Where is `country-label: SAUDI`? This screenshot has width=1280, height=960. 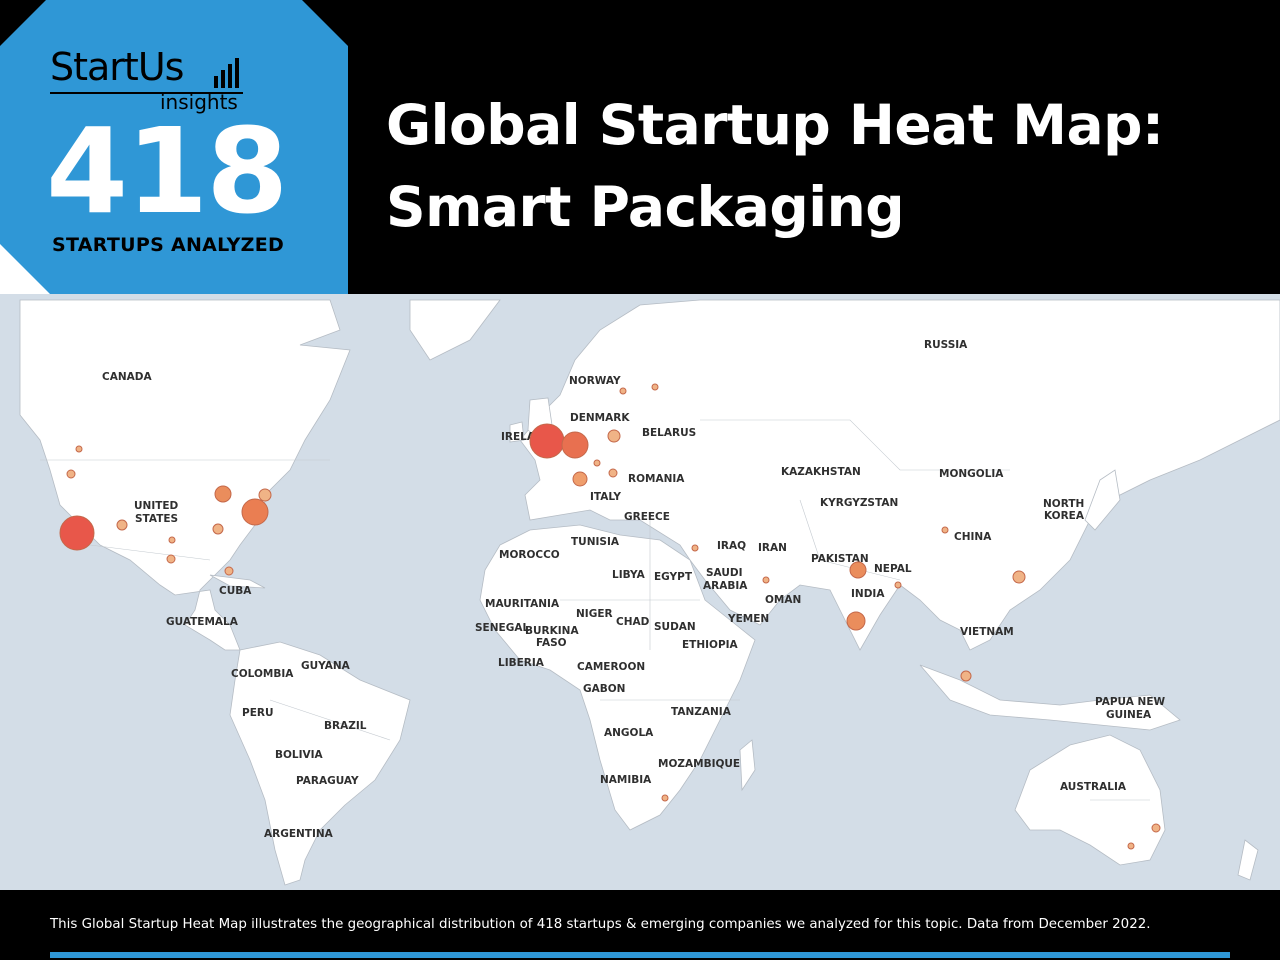
country-label: SAUDI is located at coordinates (724, 573).